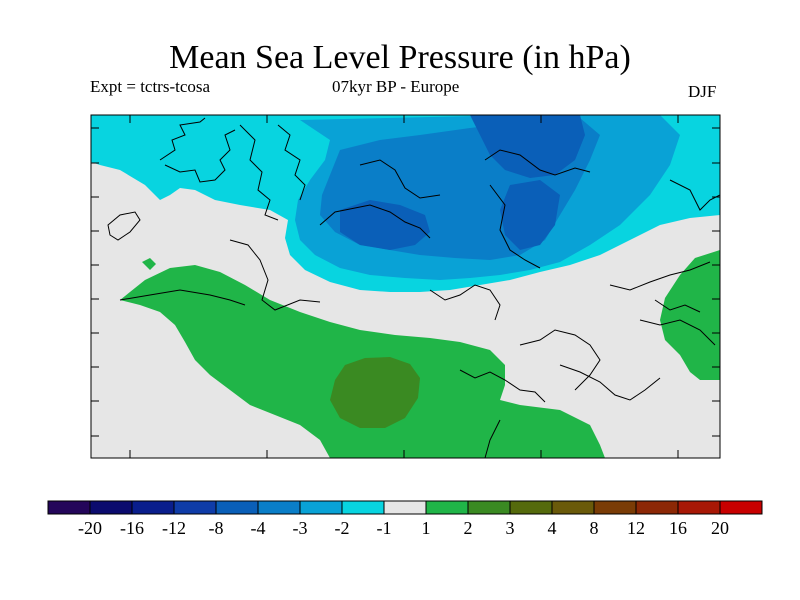 The width and height of the screenshot is (800, 600). I want to click on experiment-label: Expt = tctrs-tcosa, so click(150, 86).